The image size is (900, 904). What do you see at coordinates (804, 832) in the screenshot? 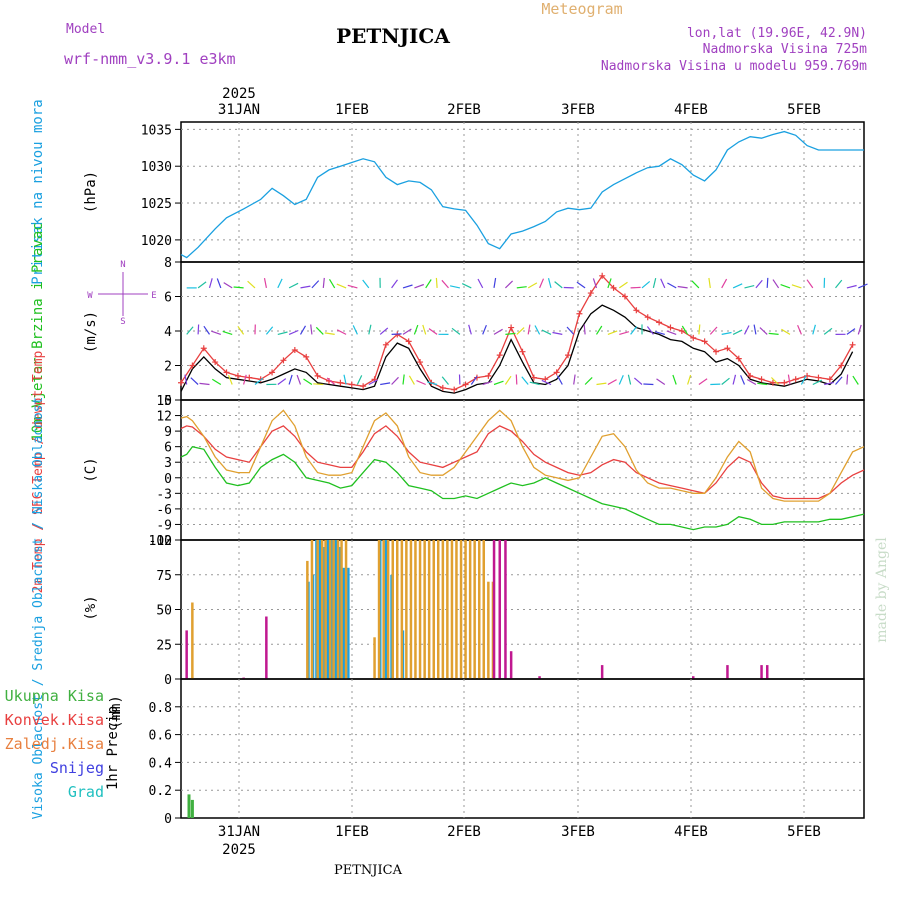
I see `bottom-date-5: 5FEB` at bounding box center [804, 832].